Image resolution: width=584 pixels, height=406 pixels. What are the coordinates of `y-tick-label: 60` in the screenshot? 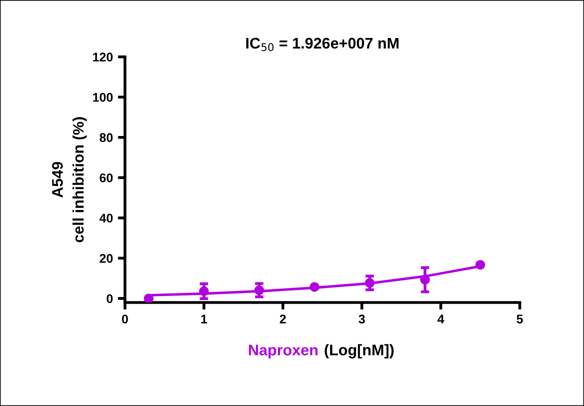 It's located at (106, 177).